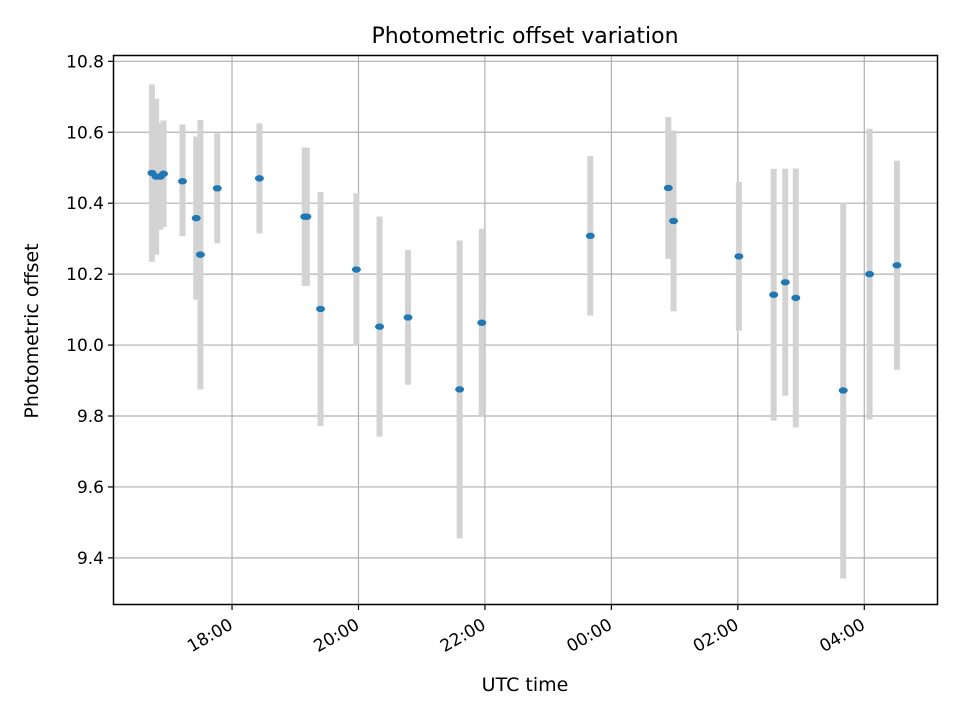 The height and width of the screenshot is (720, 960). What do you see at coordinates (85, 346) in the screenshot?
I see `y-tick-label: 10.0` at bounding box center [85, 346].